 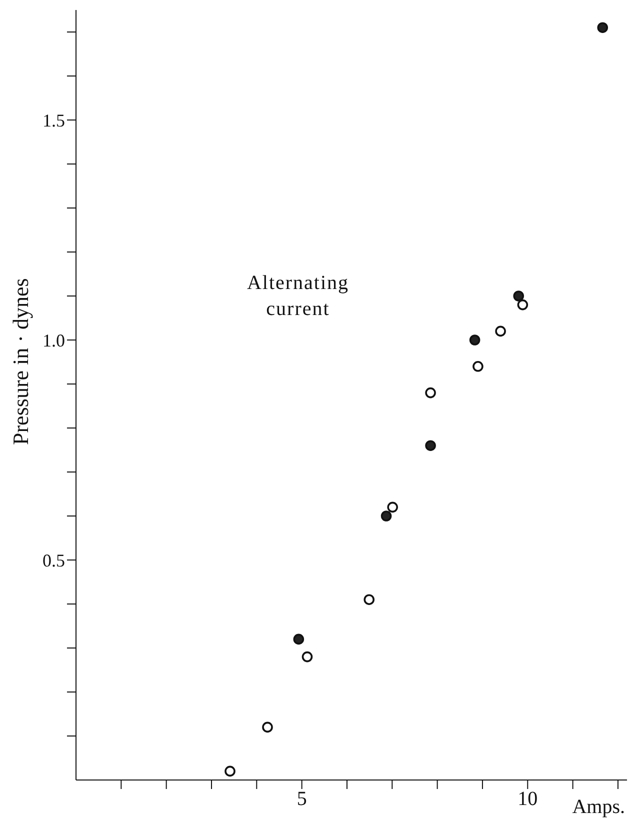 I want to click on y-tick-label: 1.0, so click(x=53, y=340).